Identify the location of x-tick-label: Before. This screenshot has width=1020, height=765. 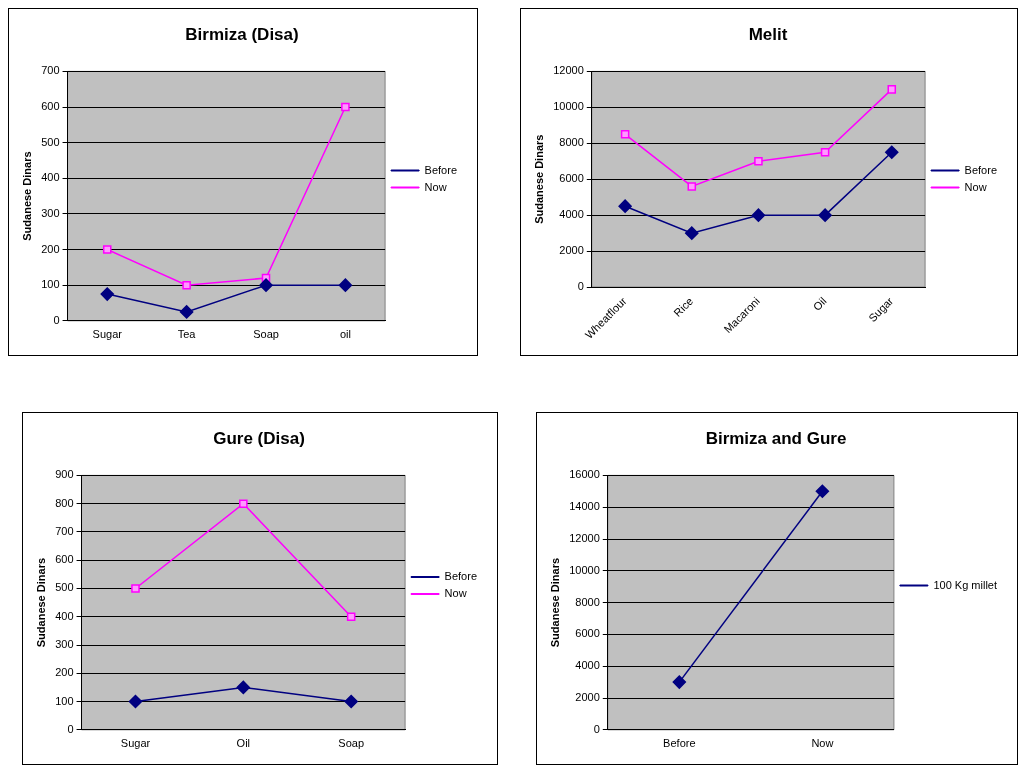
(679, 743).